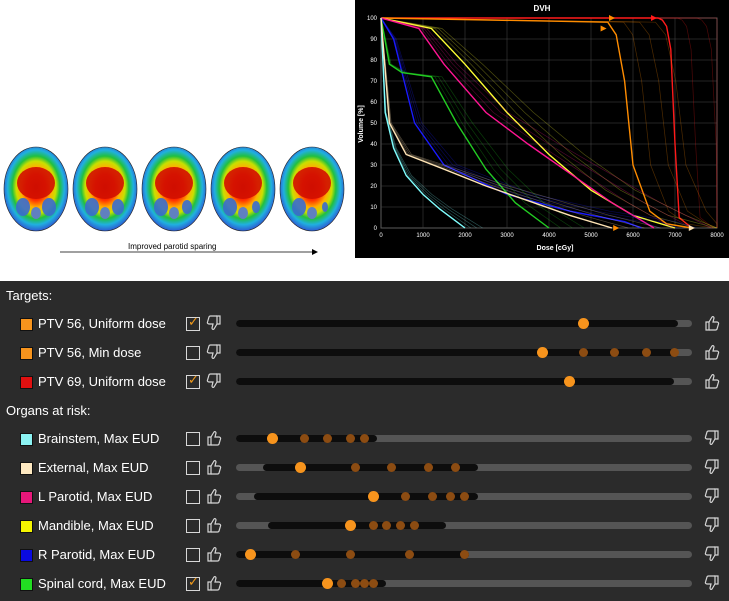  I want to click on objective-label: External, Max EUD, so click(93, 467).